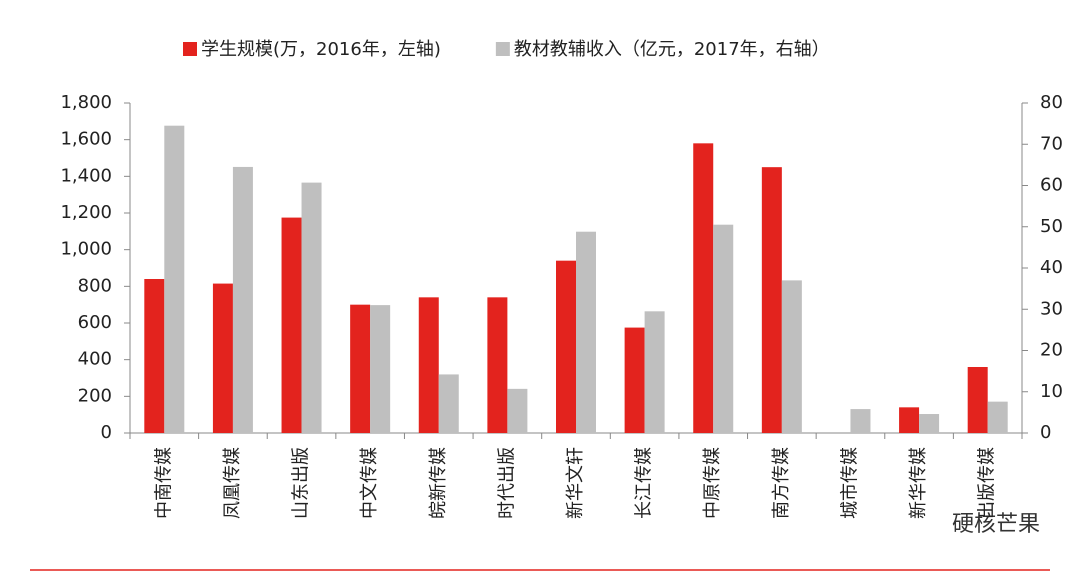  Describe the element at coordinates (321, 49) in the screenshot. I see `legend-label: 学生规模(万，2016年，左轴)` at that location.